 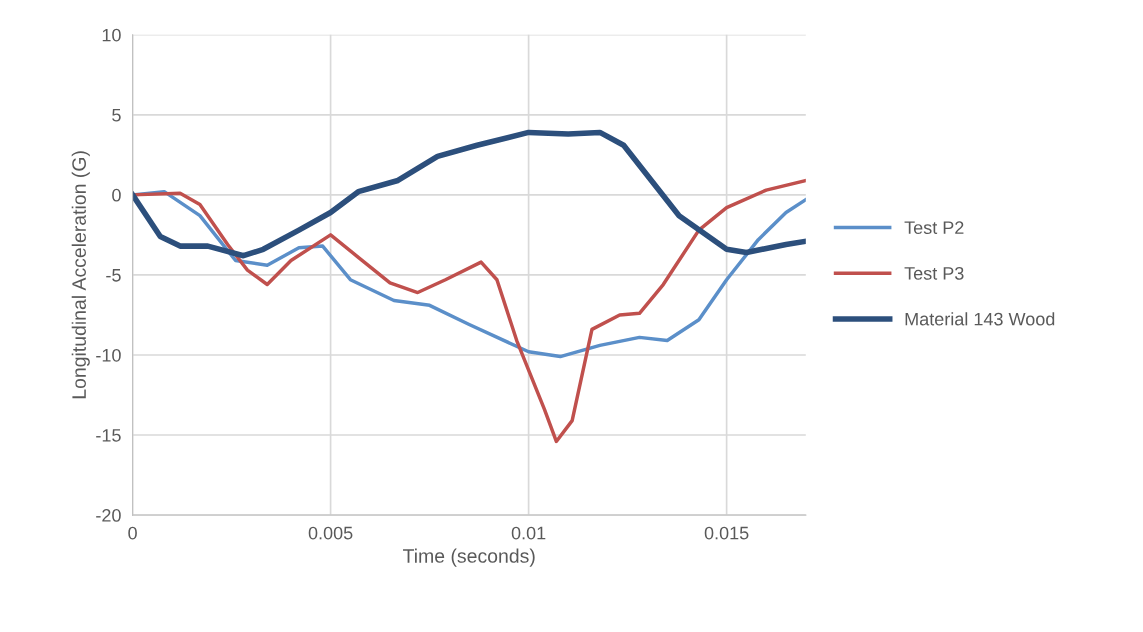 What do you see at coordinates (934, 273) in the screenshot?
I see `legend-label: Test P3` at bounding box center [934, 273].